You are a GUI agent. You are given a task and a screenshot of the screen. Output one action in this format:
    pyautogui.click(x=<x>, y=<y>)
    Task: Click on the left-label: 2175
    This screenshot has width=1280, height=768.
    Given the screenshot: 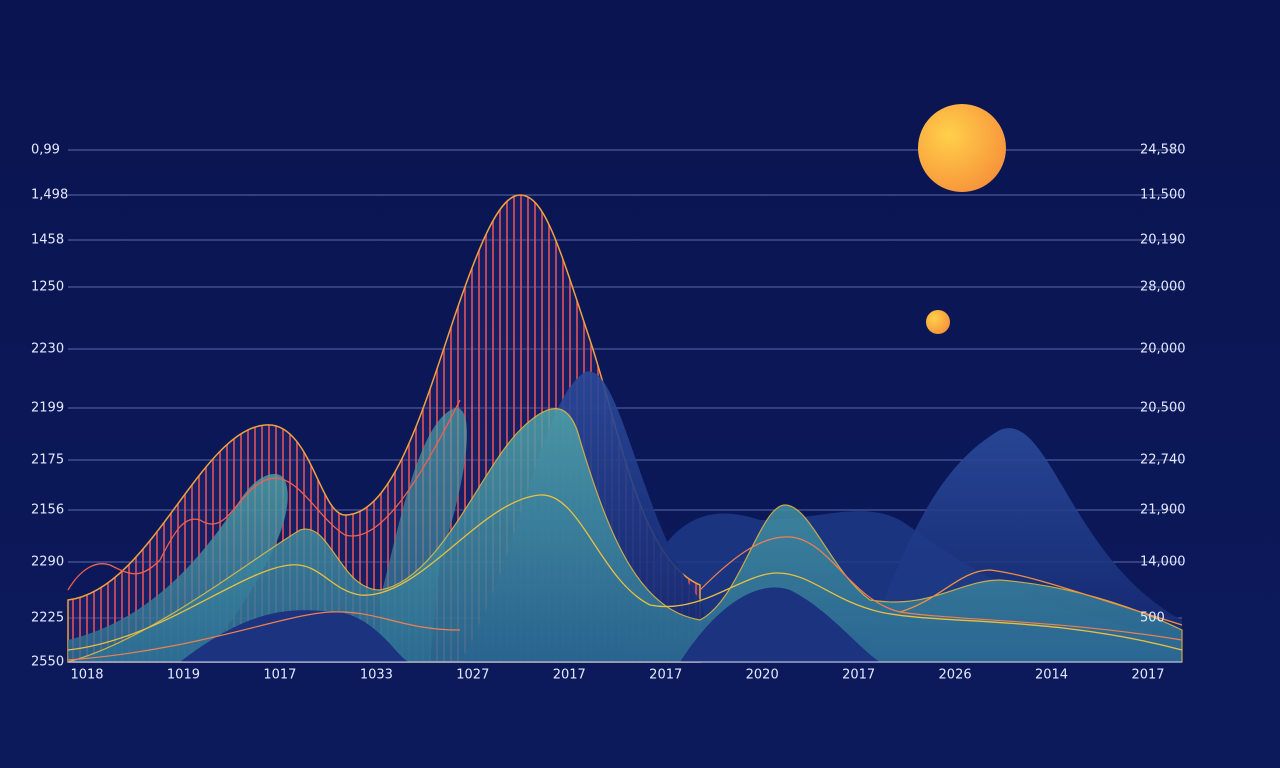 What is the action you would take?
    pyautogui.click(x=47, y=460)
    